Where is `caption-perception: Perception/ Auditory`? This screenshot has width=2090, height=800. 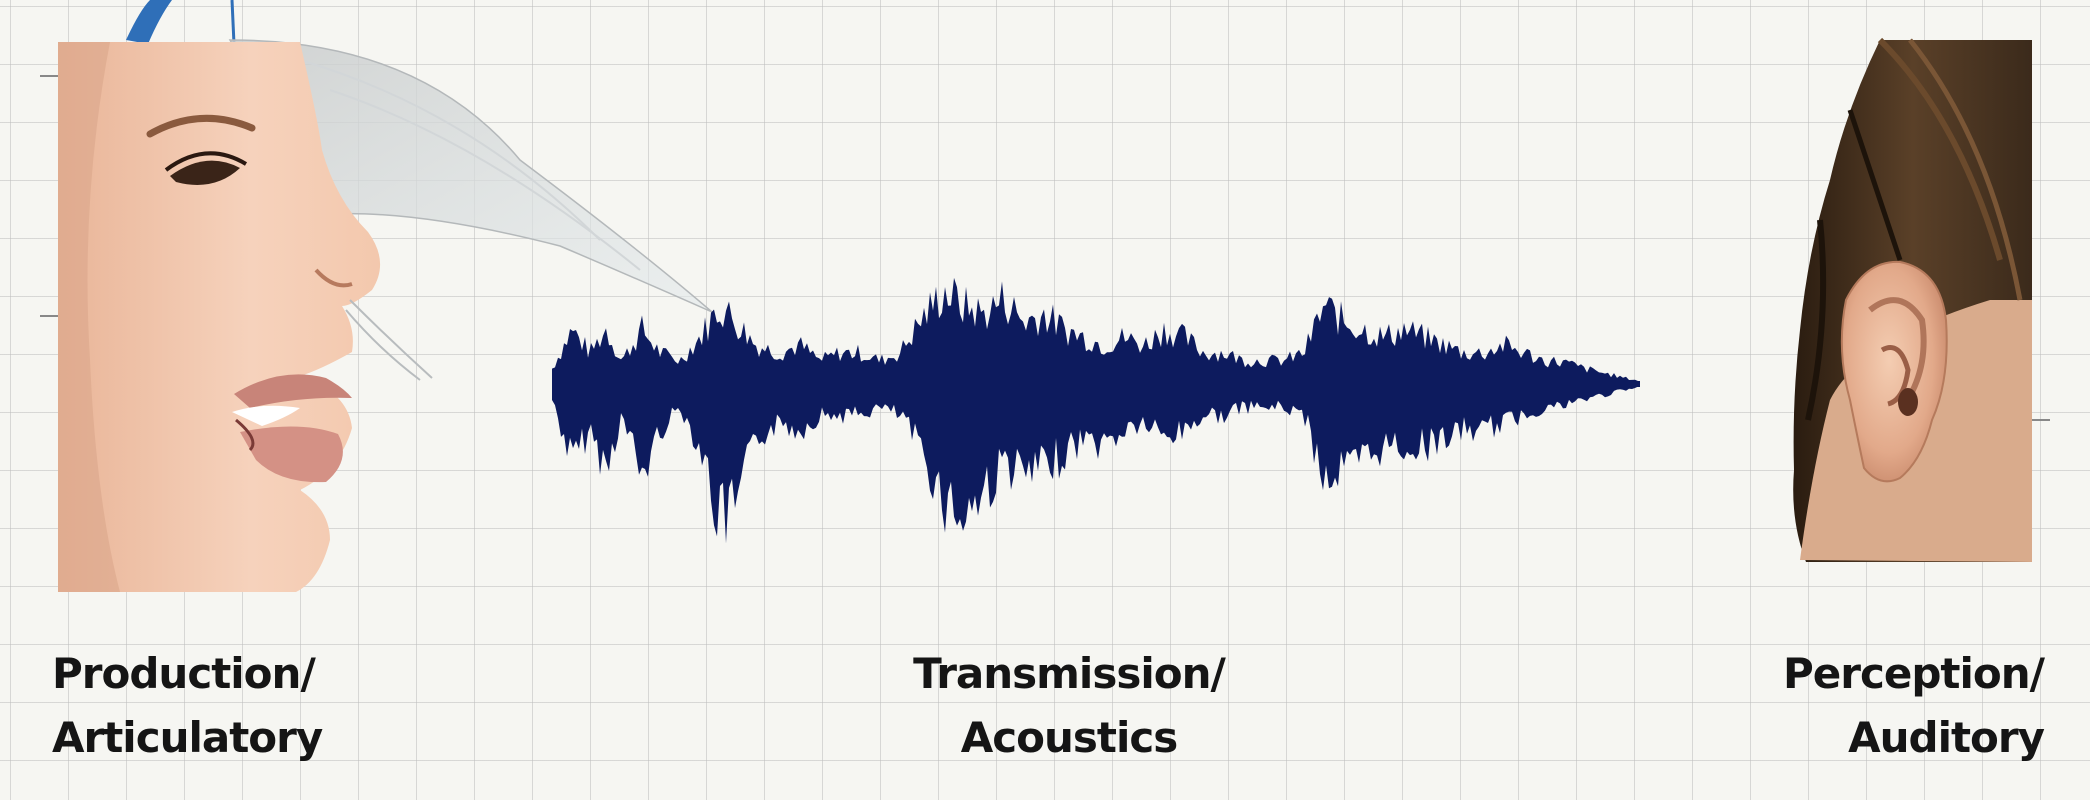
caption-perception: Perception/ Auditory is located at coordinates (1914, 706).